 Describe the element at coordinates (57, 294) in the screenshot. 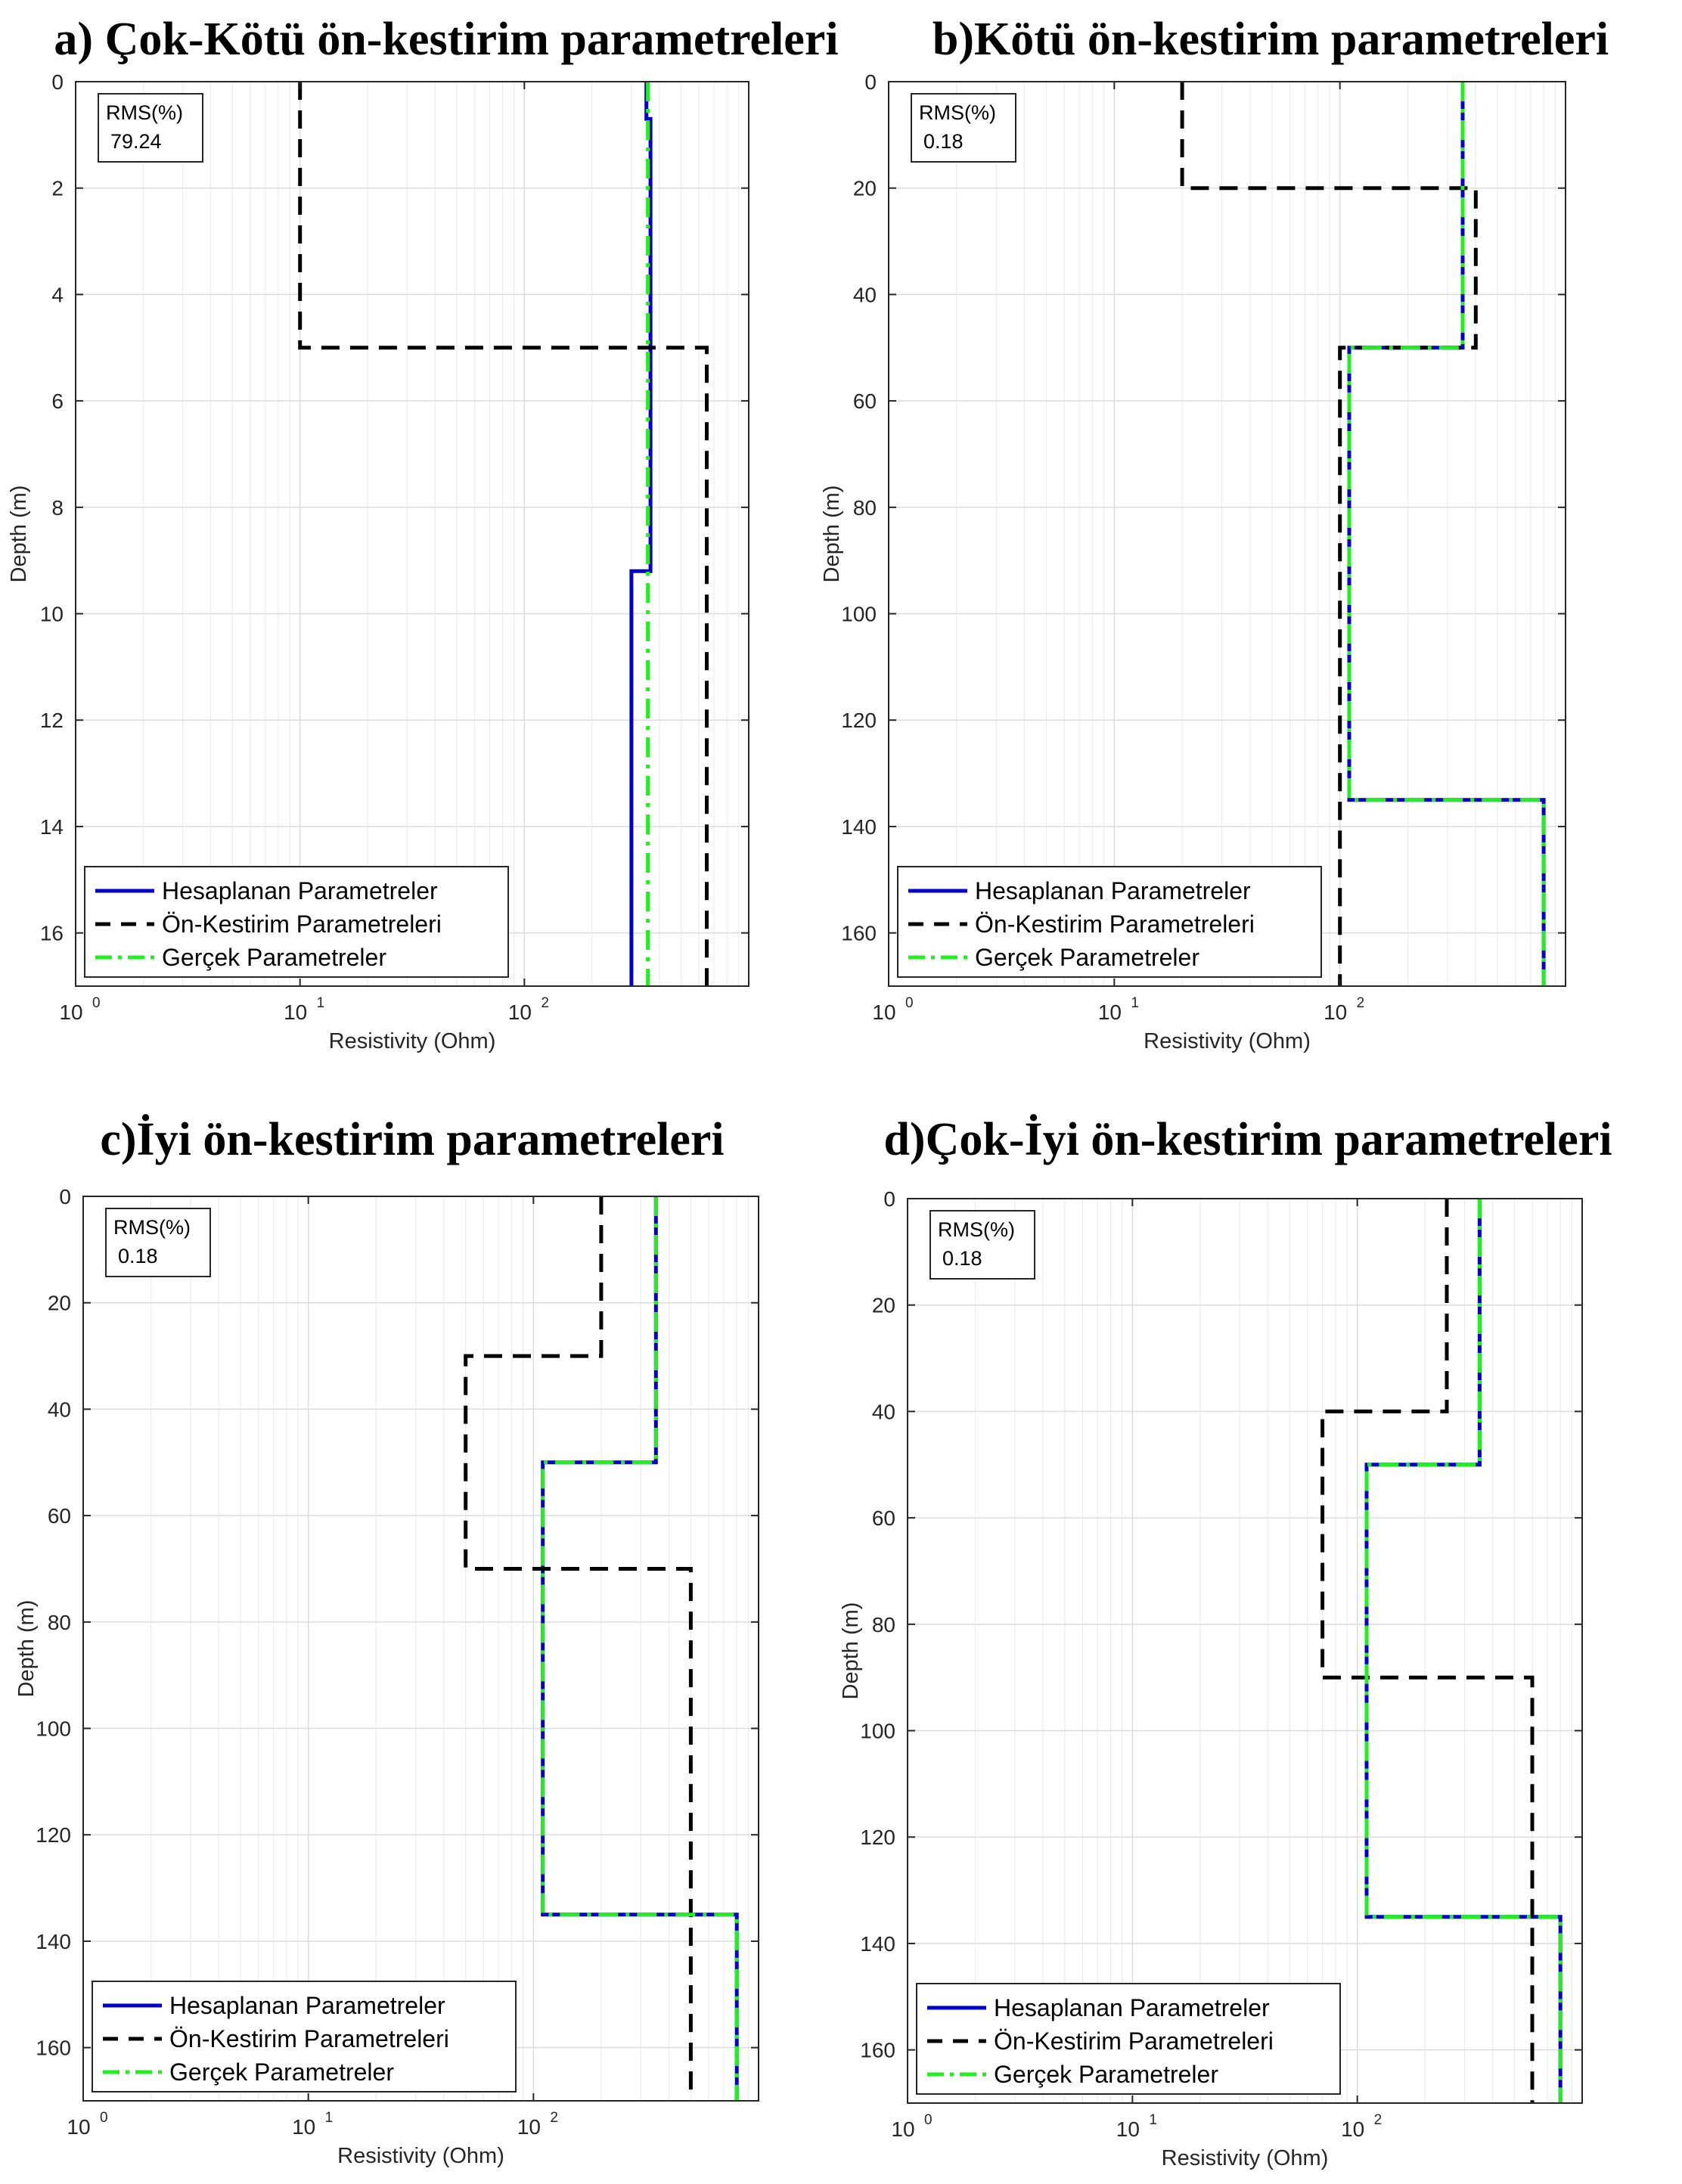

I see `y-tick-label: 4` at that location.